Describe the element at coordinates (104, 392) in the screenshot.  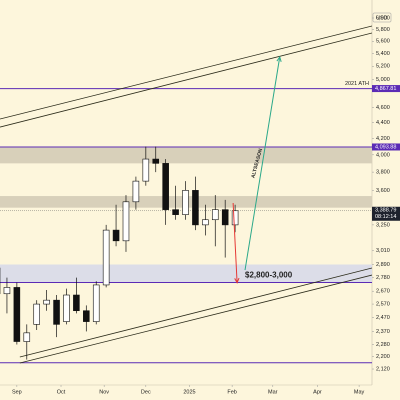
I see `x-tick-label: Nov` at that location.